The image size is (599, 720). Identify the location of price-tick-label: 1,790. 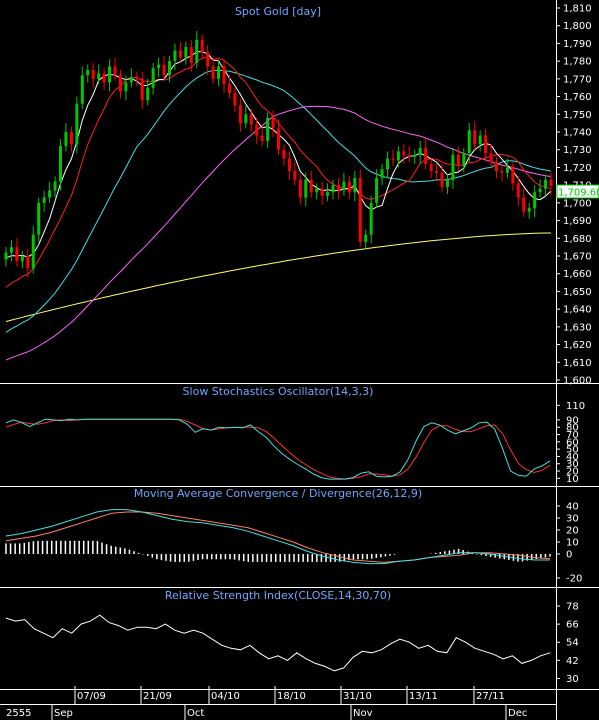
(577, 44).